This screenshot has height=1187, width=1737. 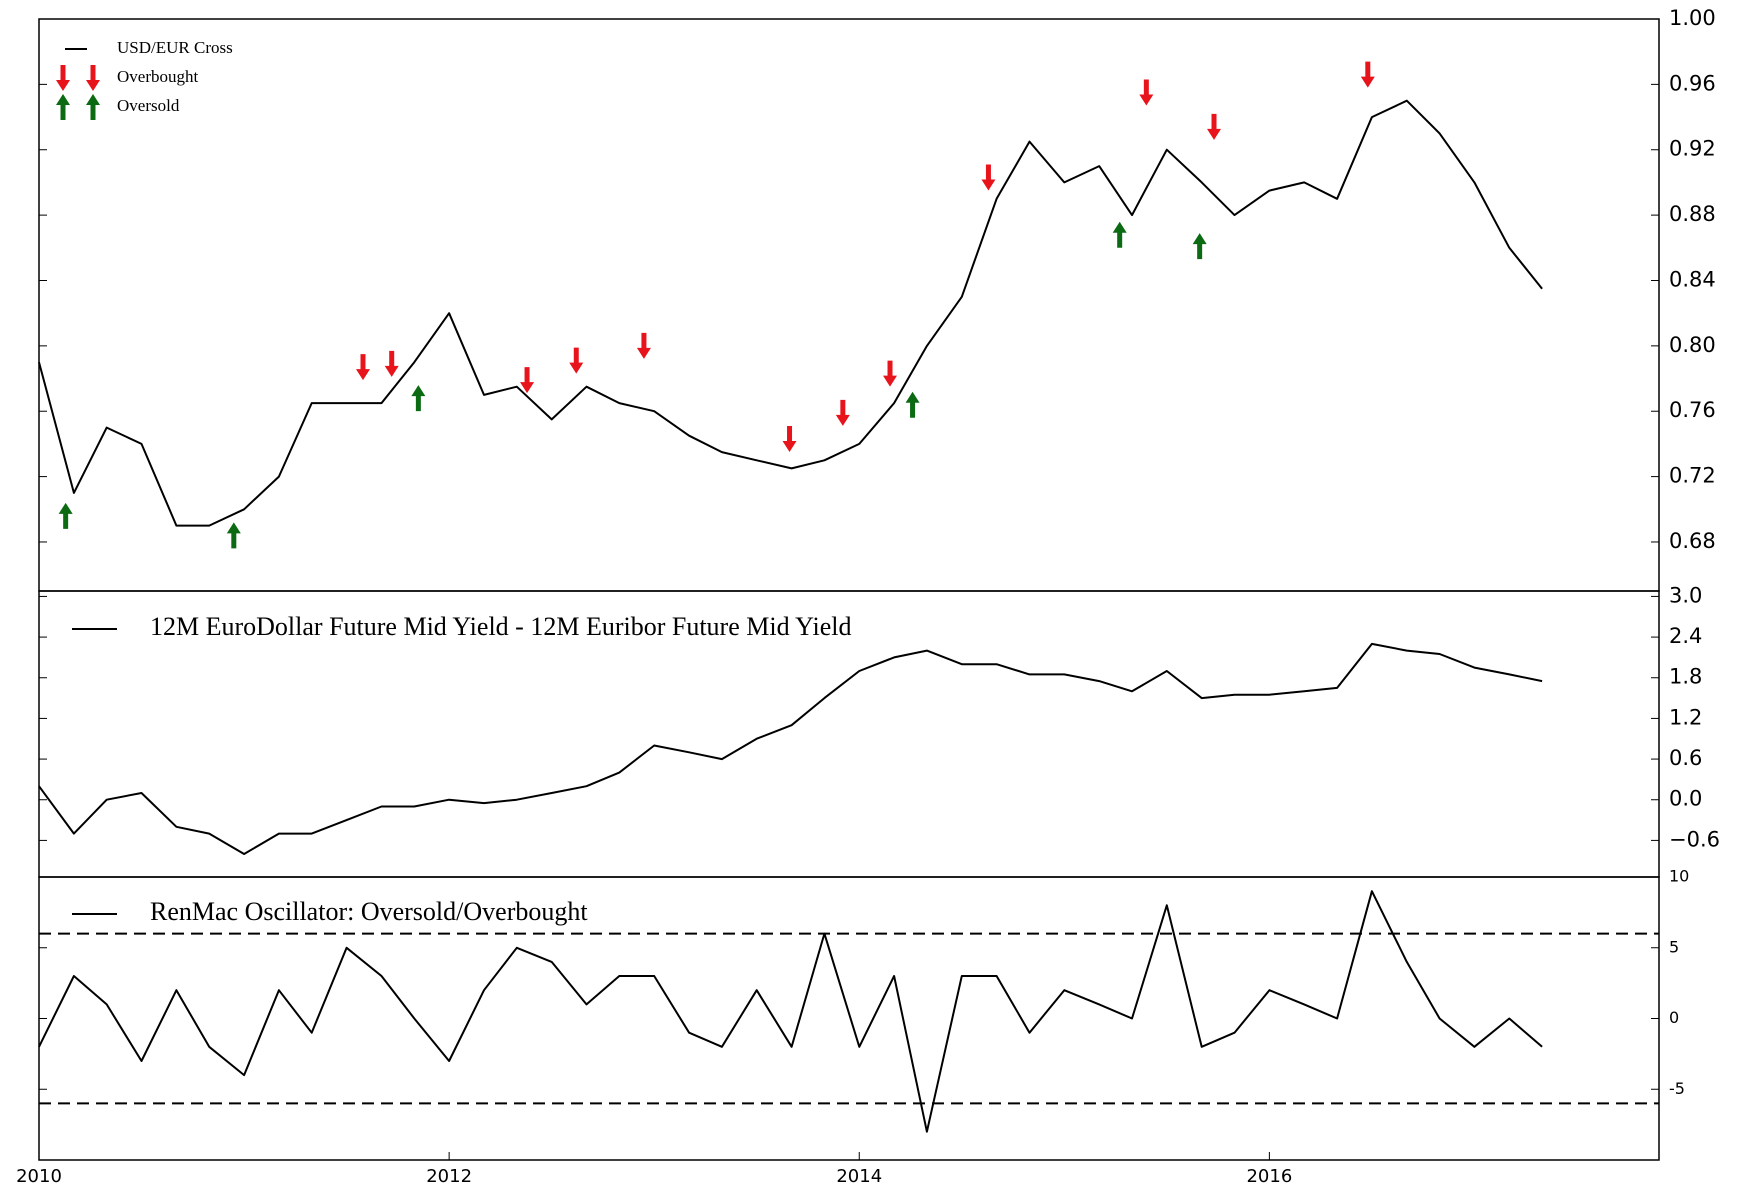 What do you see at coordinates (1692, 214) in the screenshot?
I see `y-tick-label: 0.88` at bounding box center [1692, 214].